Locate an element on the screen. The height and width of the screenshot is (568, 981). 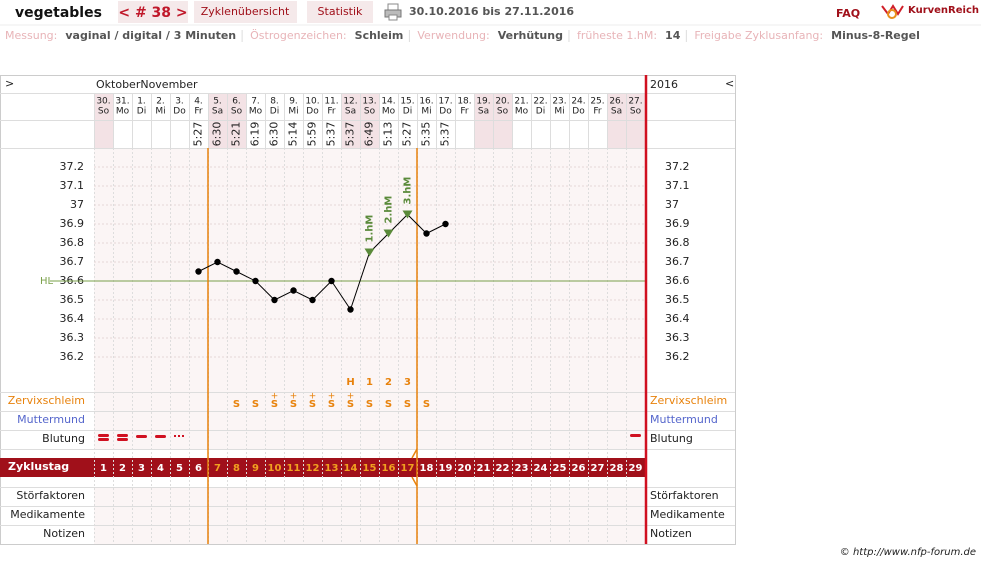
y-tick-label: 36.2 is located at coordinates (677, 356).